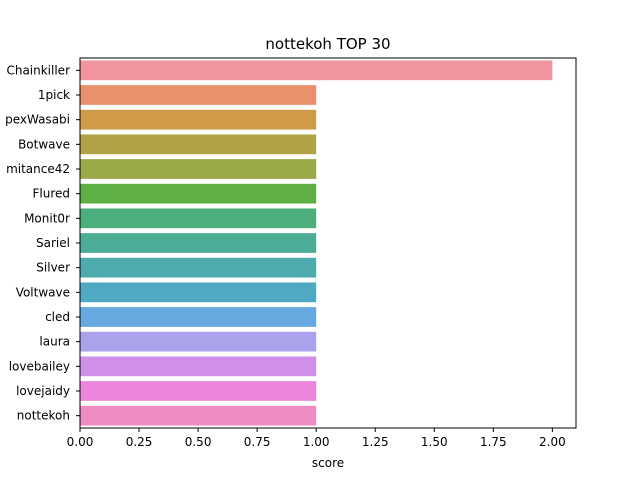 The height and width of the screenshot is (480, 640). Describe the element at coordinates (44, 144) in the screenshot. I see `y-tick-label: Botwave` at that location.